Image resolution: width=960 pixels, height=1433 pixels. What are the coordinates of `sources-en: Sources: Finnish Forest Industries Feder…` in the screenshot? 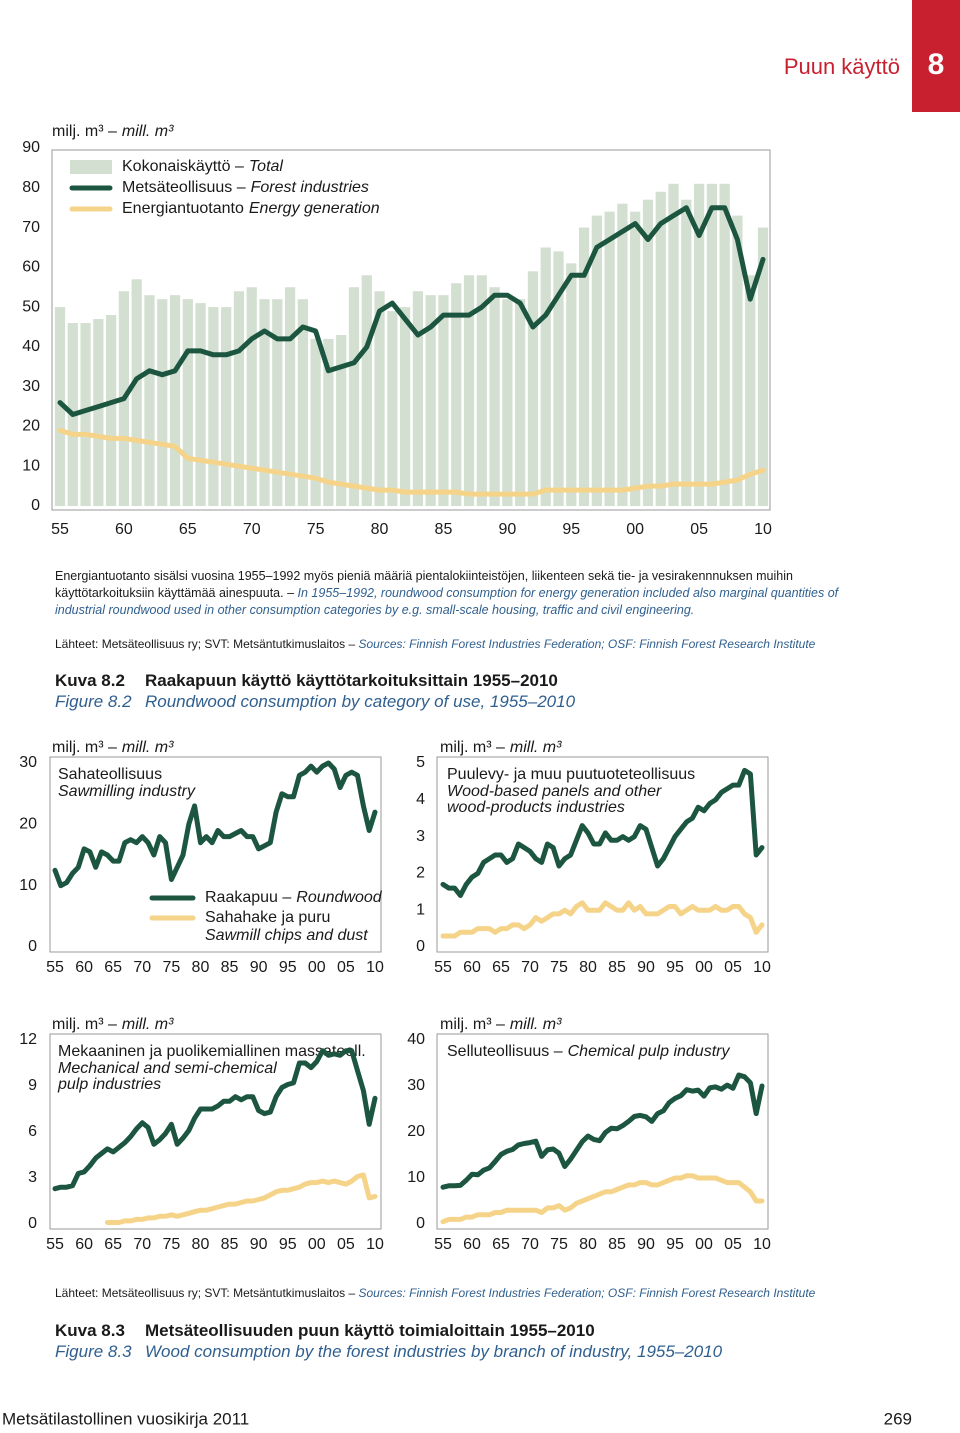 It's located at (587, 644).